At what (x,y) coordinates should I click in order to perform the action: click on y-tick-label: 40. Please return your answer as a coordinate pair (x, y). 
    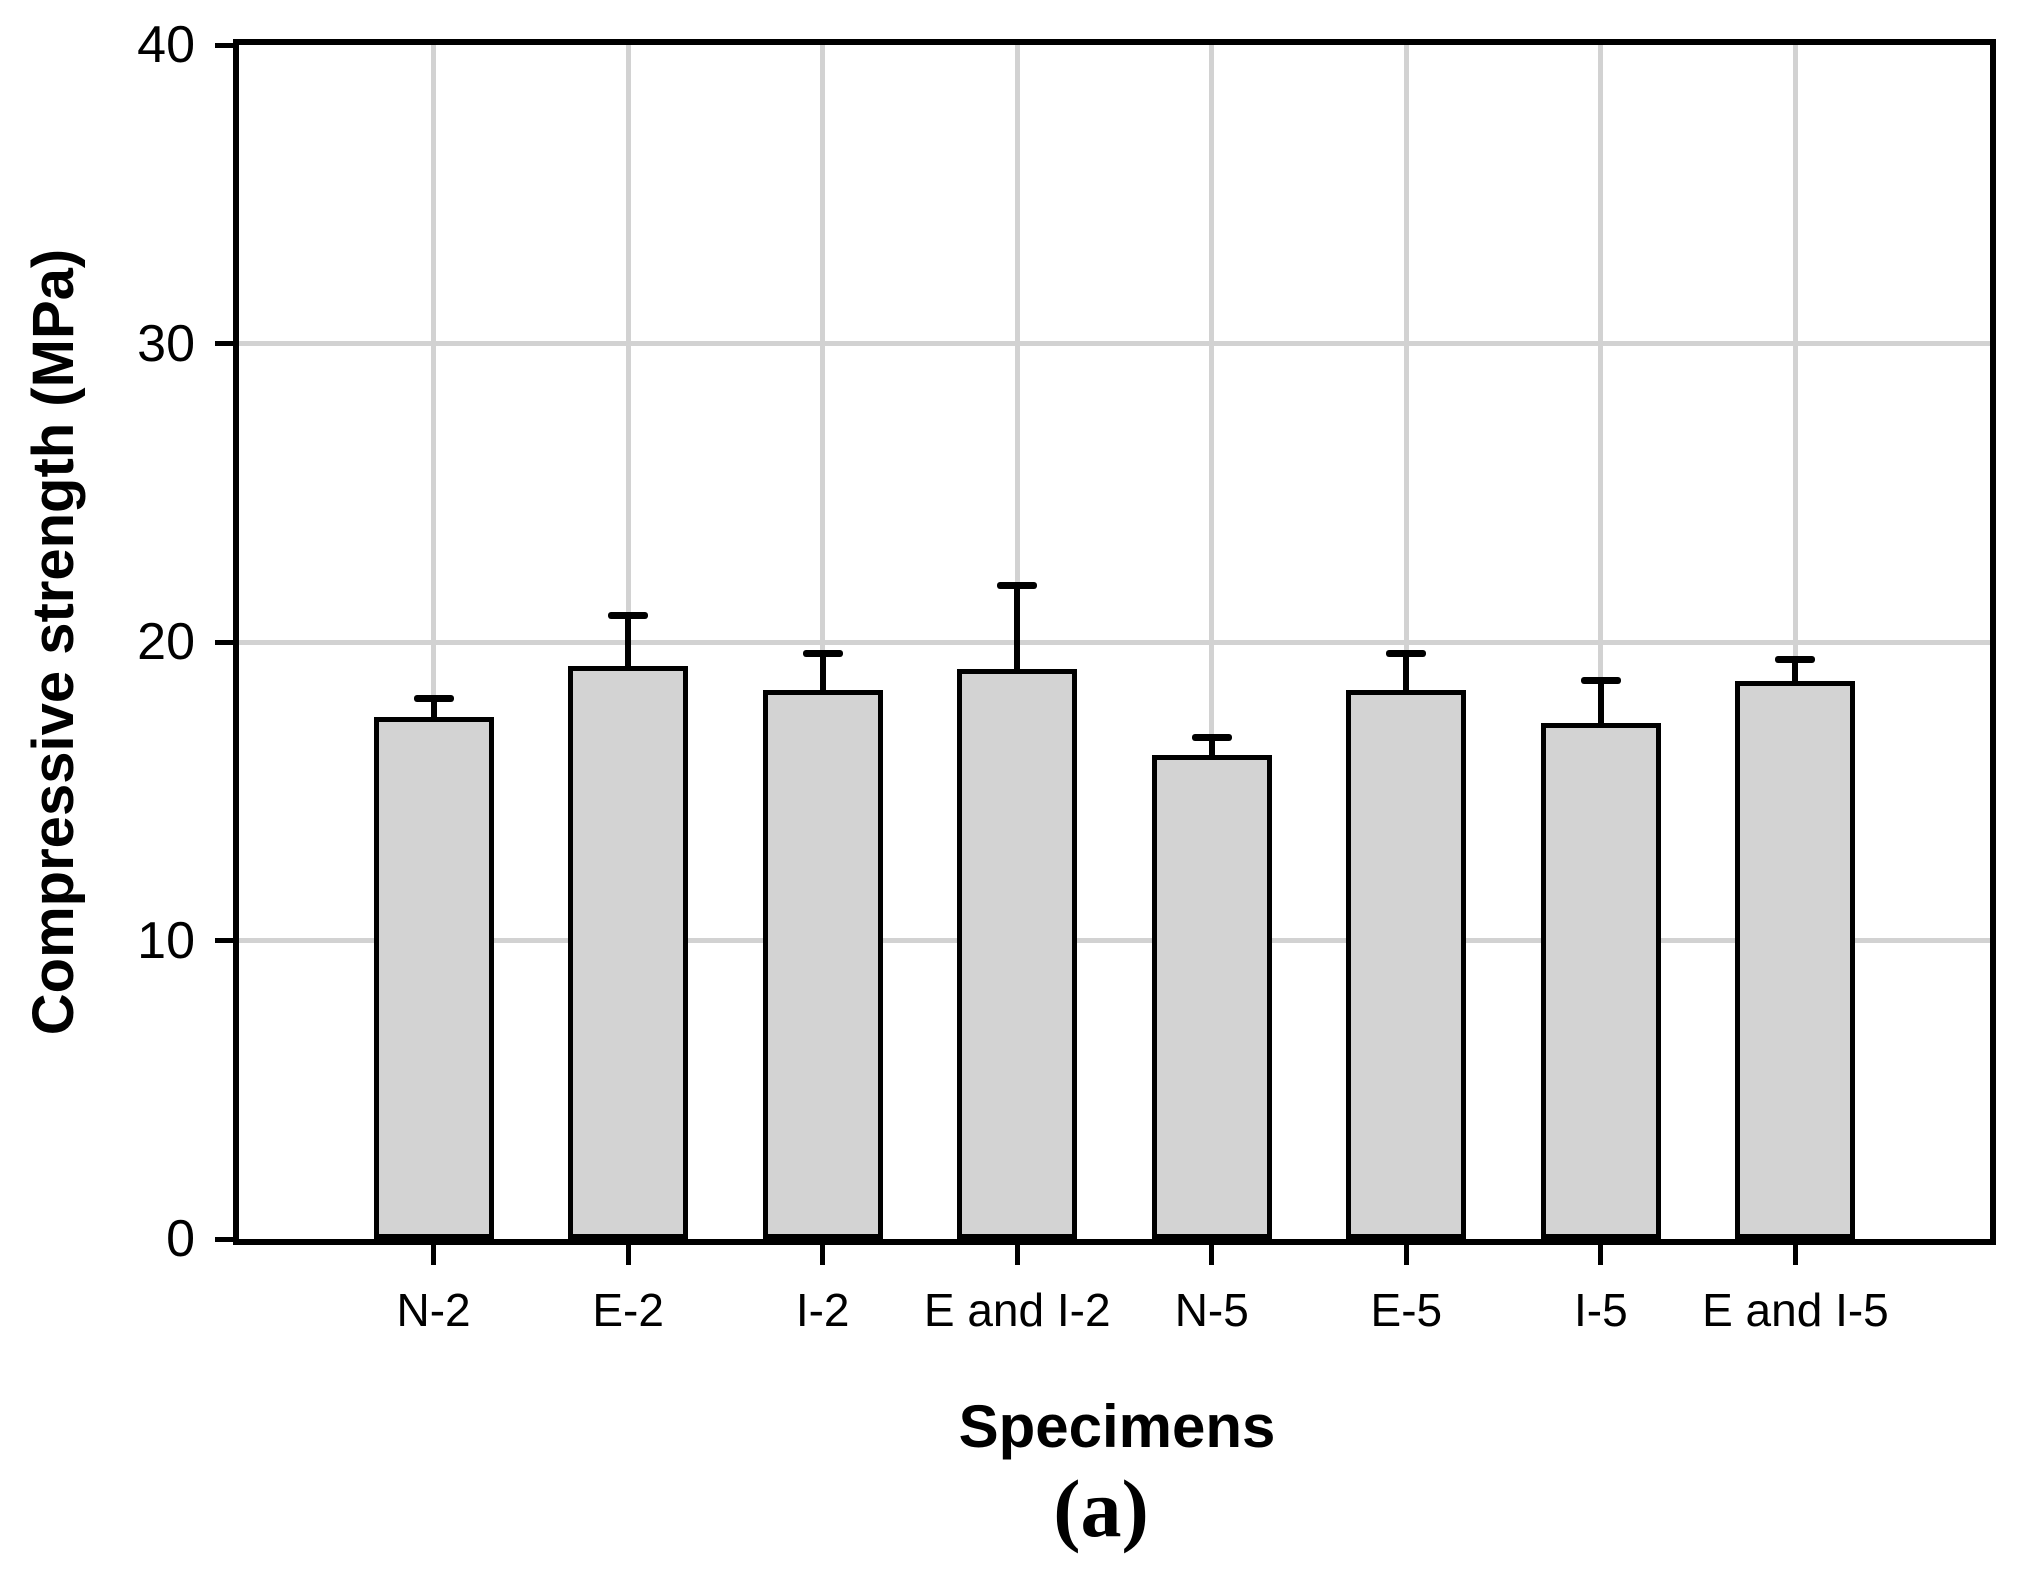
    Looking at the image, I should click on (166, 45).